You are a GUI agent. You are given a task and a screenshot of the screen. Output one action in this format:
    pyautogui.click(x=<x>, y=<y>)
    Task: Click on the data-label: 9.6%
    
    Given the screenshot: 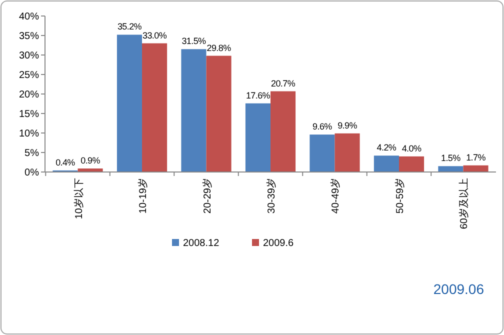 What is the action you would take?
    pyautogui.click(x=322, y=127)
    